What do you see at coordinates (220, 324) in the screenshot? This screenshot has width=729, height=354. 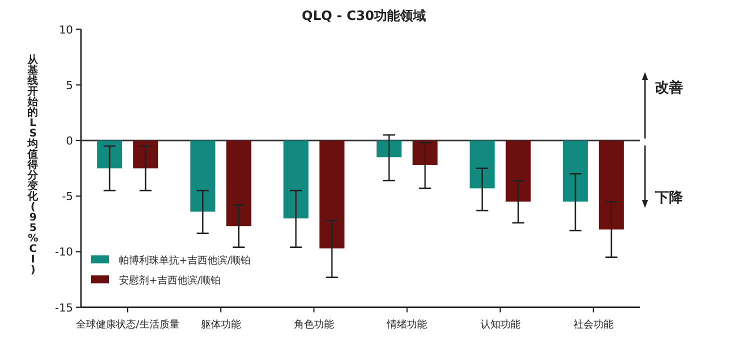 I see `x-tick-label: 躯体功能` at bounding box center [220, 324].